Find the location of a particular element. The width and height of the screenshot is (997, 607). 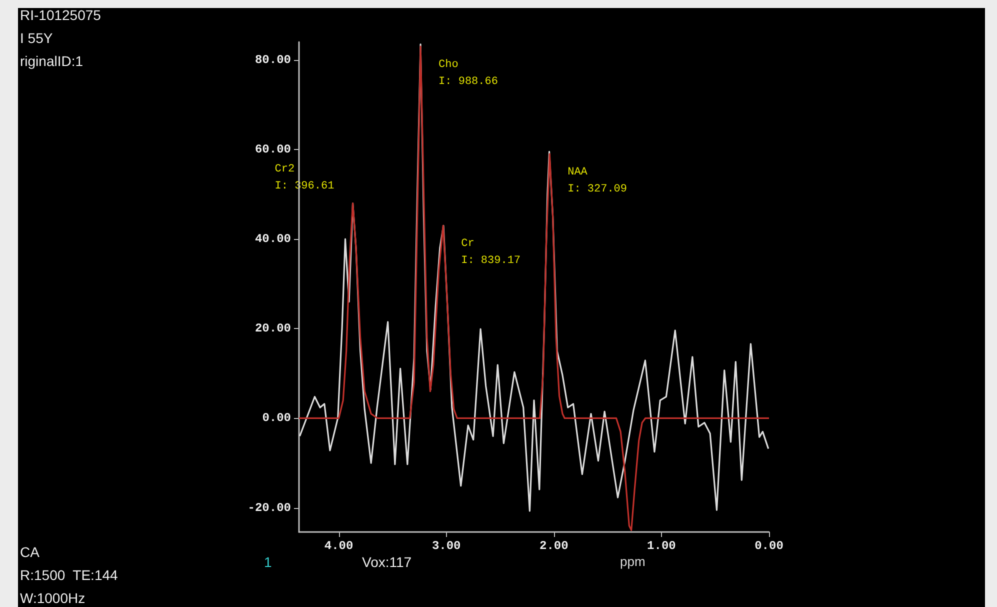

x-axis-title: ppm is located at coordinates (633, 561).